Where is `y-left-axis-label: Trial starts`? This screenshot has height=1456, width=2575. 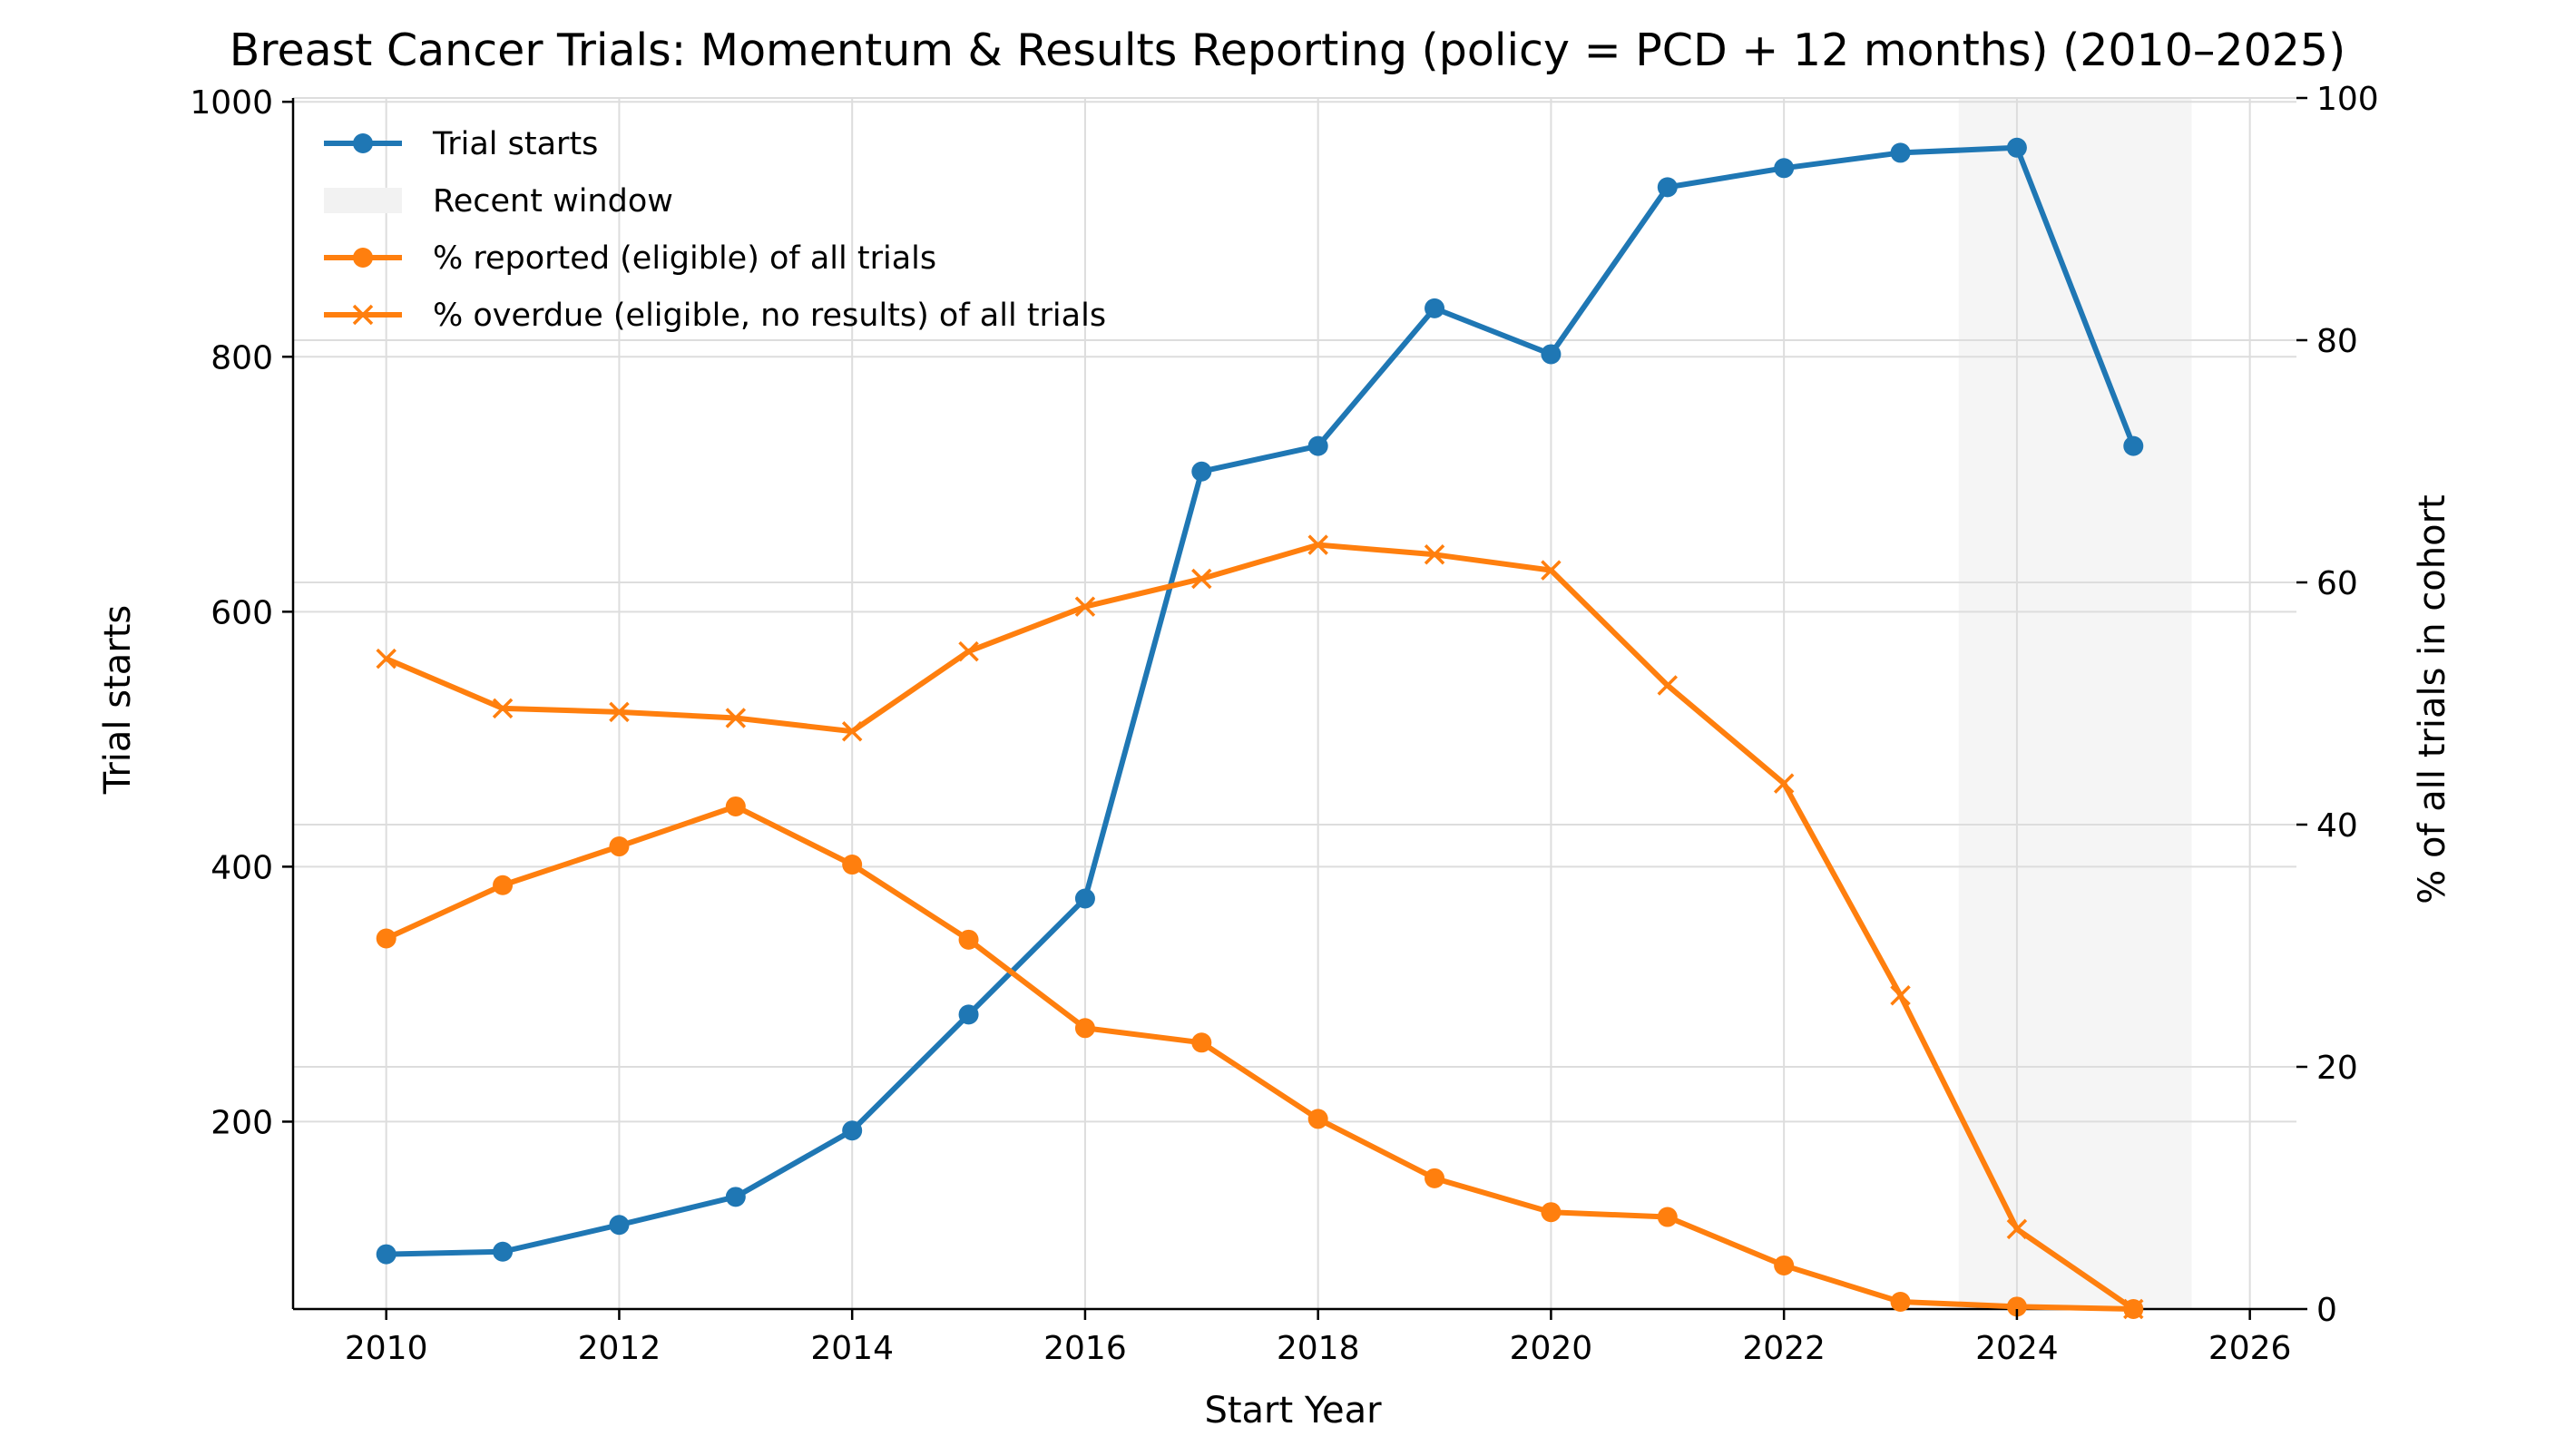
y-left-axis-label: Trial starts is located at coordinates (118, 700).